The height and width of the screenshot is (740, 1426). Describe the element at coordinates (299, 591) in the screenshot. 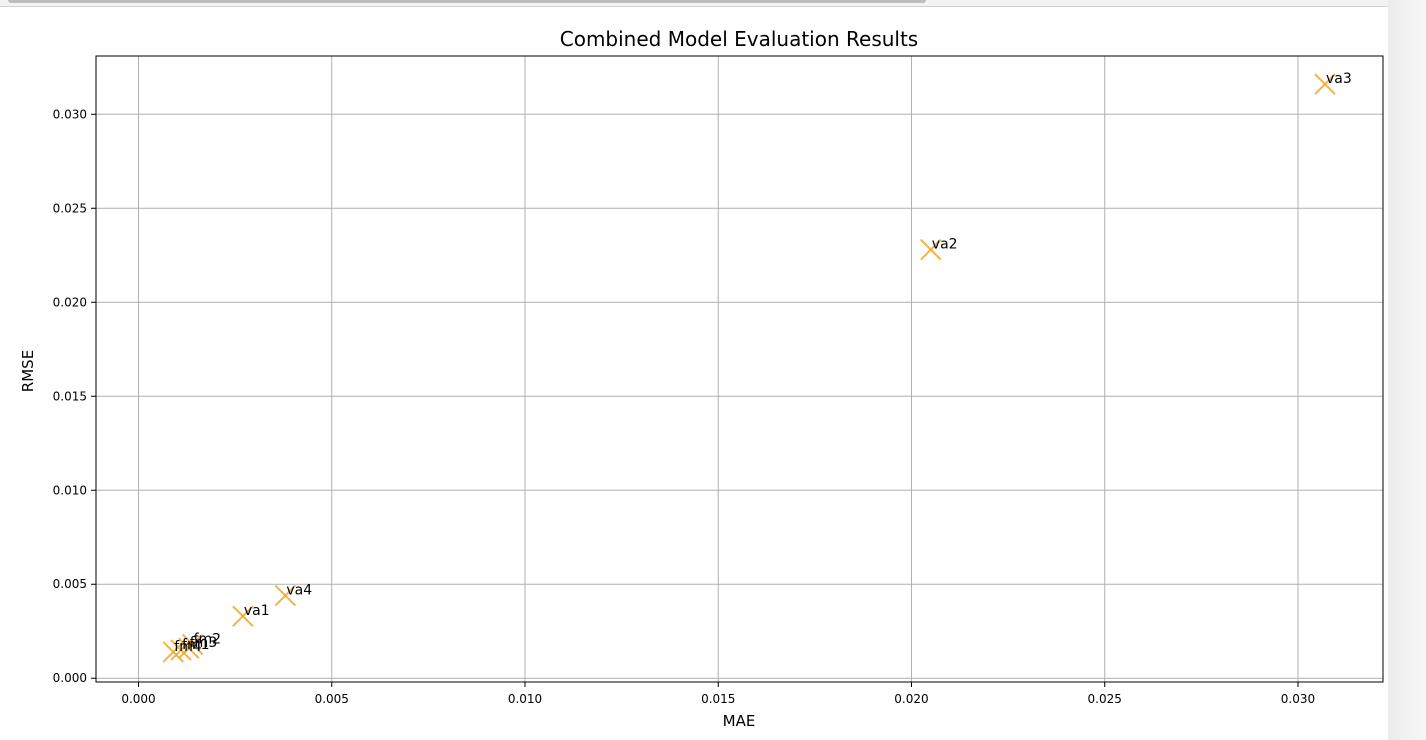

I see `point-label: va4` at that location.